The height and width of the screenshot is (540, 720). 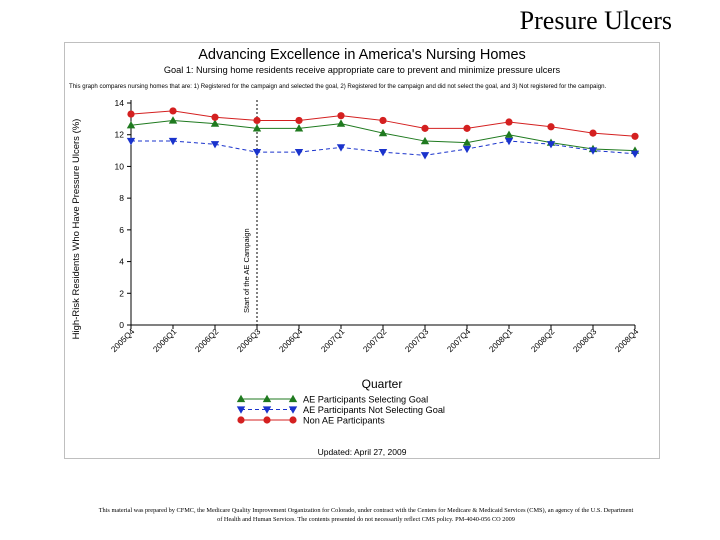 What do you see at coordinates (374, 410) in the screenshot?
I see `legend-label-2: AE Participants Not Selecting Goal` at bounding box center [374, 410].